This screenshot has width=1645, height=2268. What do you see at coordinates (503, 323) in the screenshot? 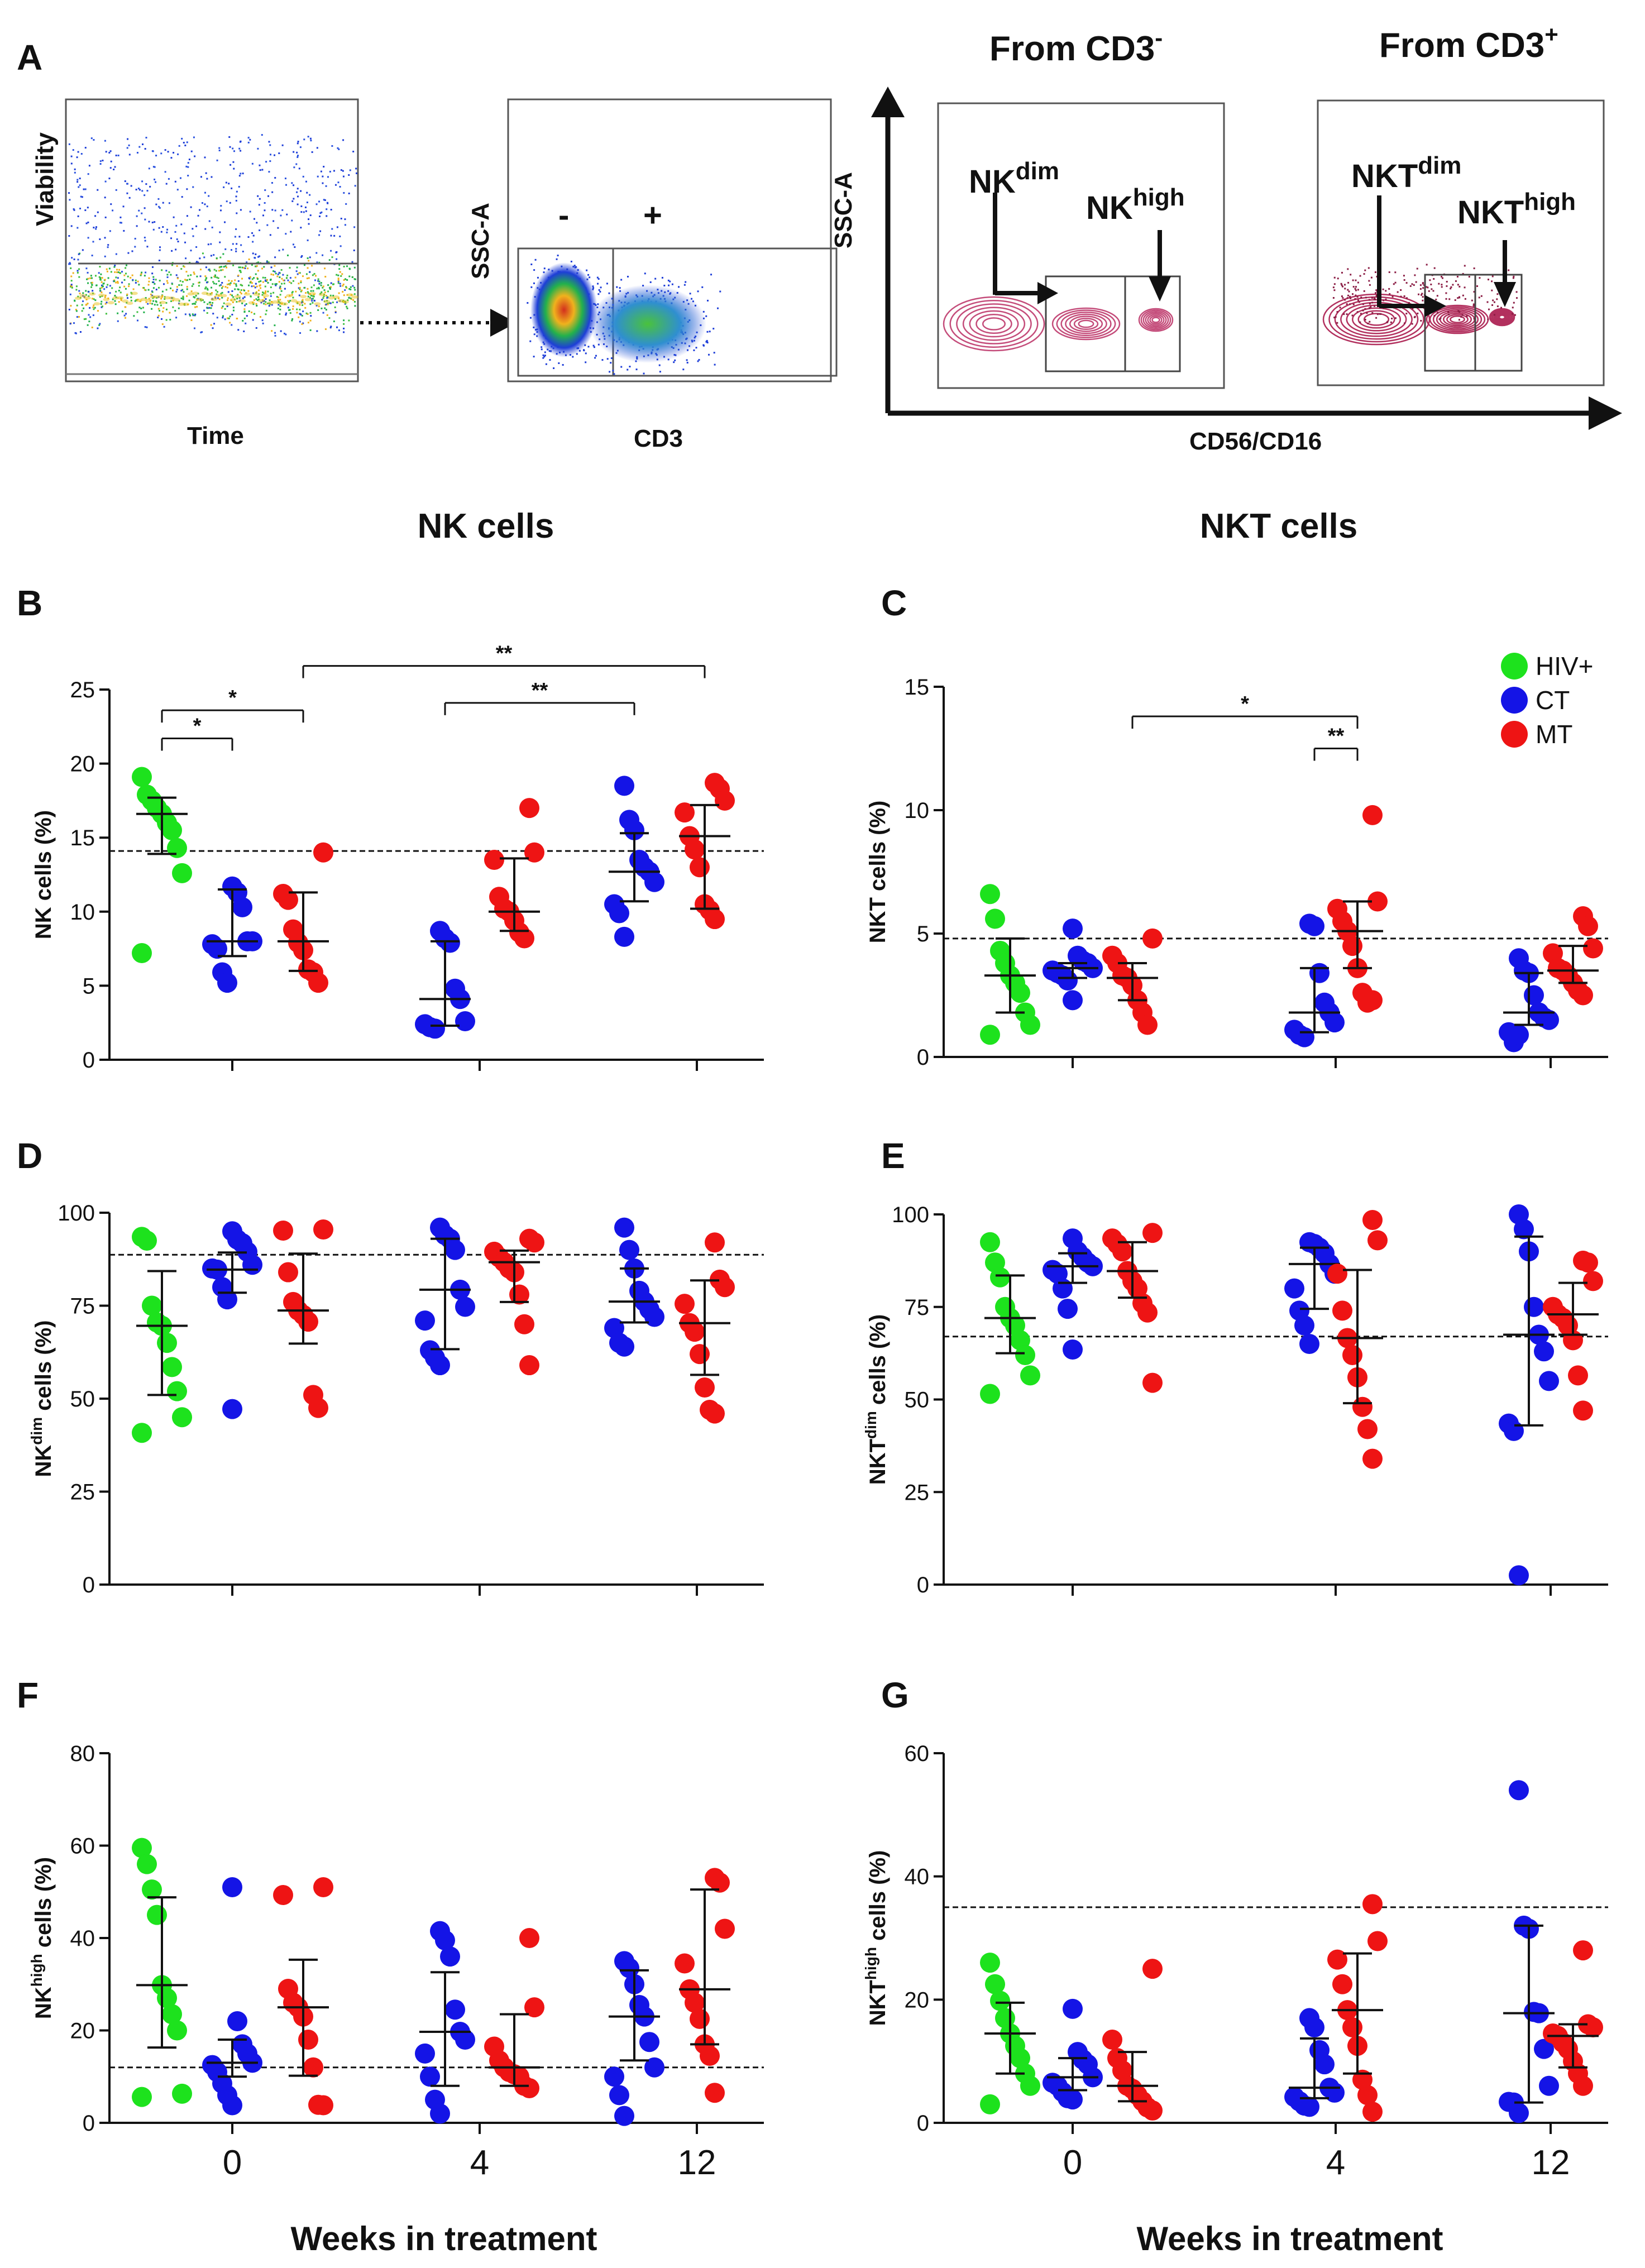
I see `gate-arrow-head` at bounding box center [503, 323].